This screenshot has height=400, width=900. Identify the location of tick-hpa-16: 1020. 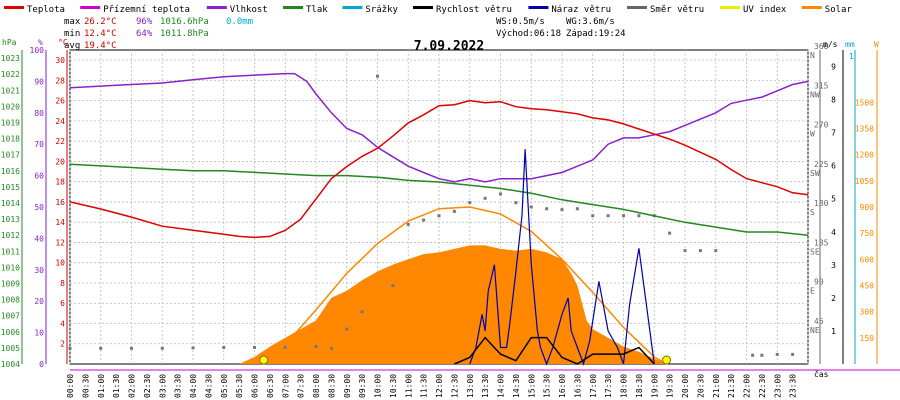
(10, 106).